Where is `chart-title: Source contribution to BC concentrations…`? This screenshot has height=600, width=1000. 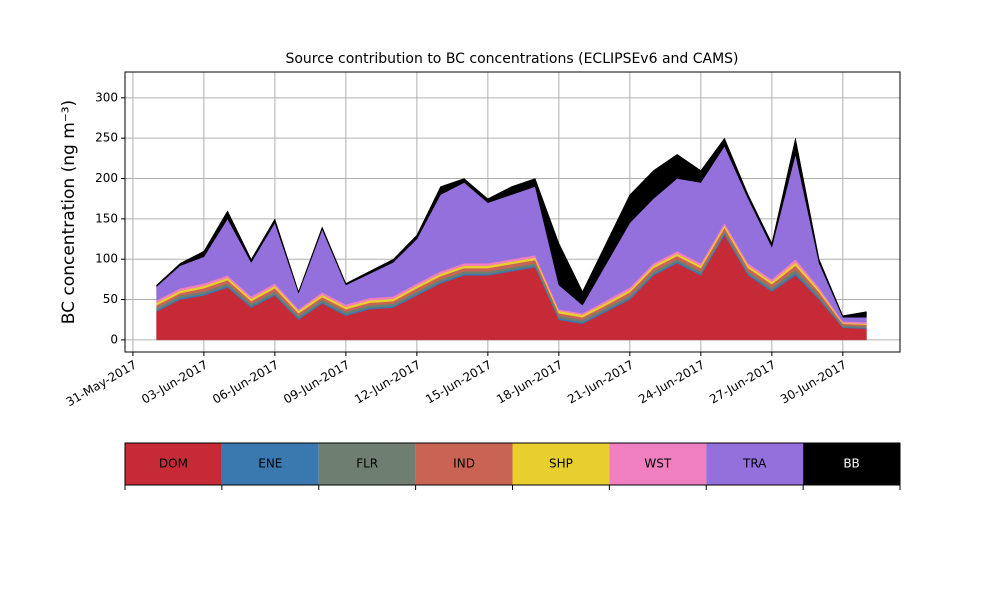
chart-title: Source contribution to BC concentrations… is located at coordinates (511, 59).